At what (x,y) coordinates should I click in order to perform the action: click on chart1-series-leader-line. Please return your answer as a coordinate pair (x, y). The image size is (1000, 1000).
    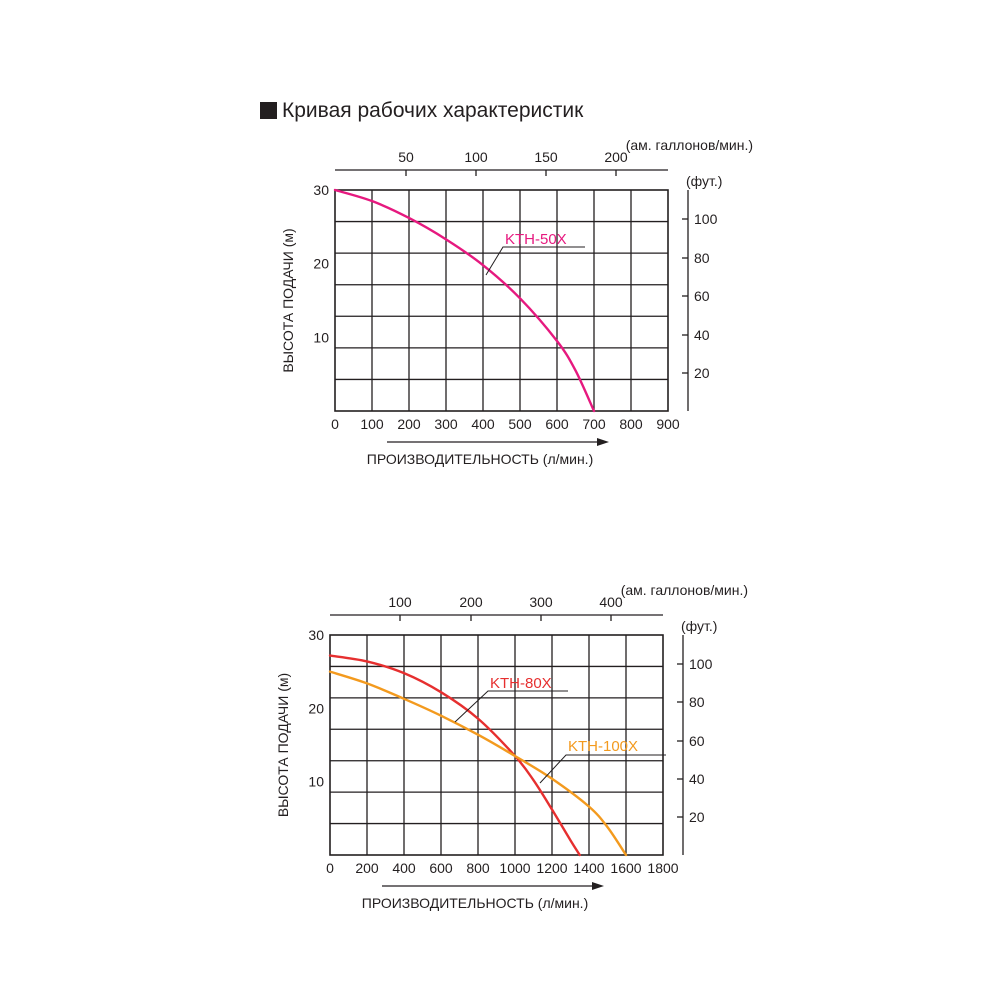
    Looking at the image, I should click on (535, 261).